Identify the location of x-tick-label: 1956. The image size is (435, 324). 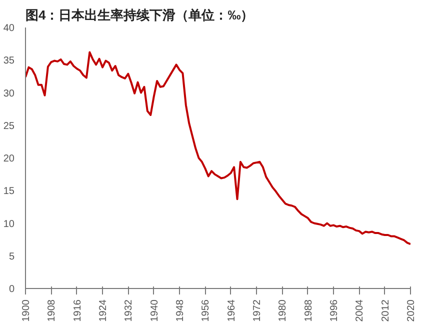
(206, 310).